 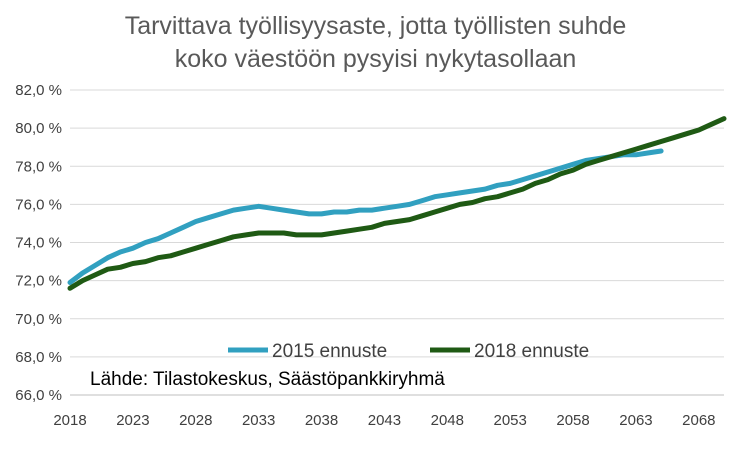 I want to click on x-tick-label: 2038, so click(x=321, y=420).